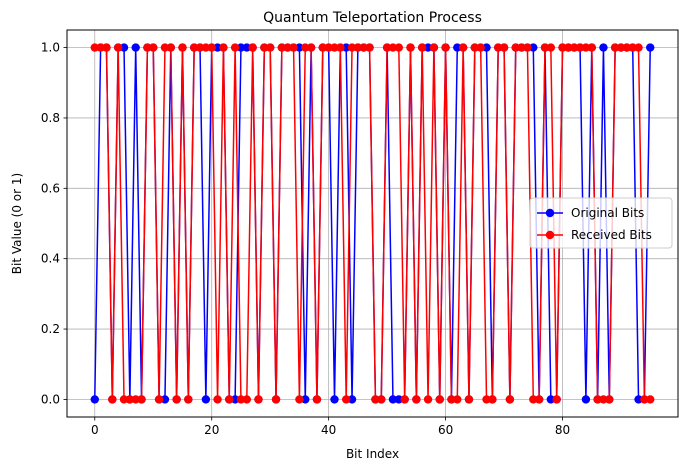 Image resolution: width=691 pixels, height=470 pixels. Describe the element at coordinates (50, 329) in the screenshot. I see `y-tick-label: 0.2` at that location.